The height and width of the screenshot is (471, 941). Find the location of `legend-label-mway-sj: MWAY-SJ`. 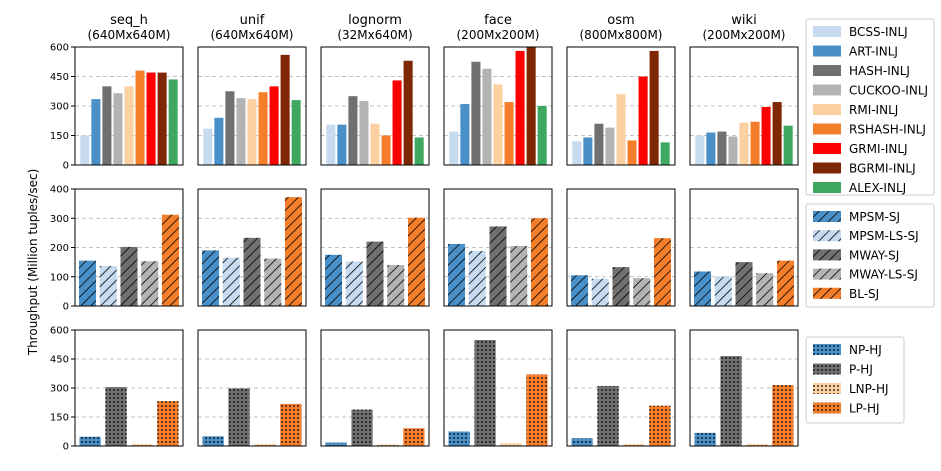

legend-label-mway-sj: MWAY-SJ is located at coordinates (874, 255).